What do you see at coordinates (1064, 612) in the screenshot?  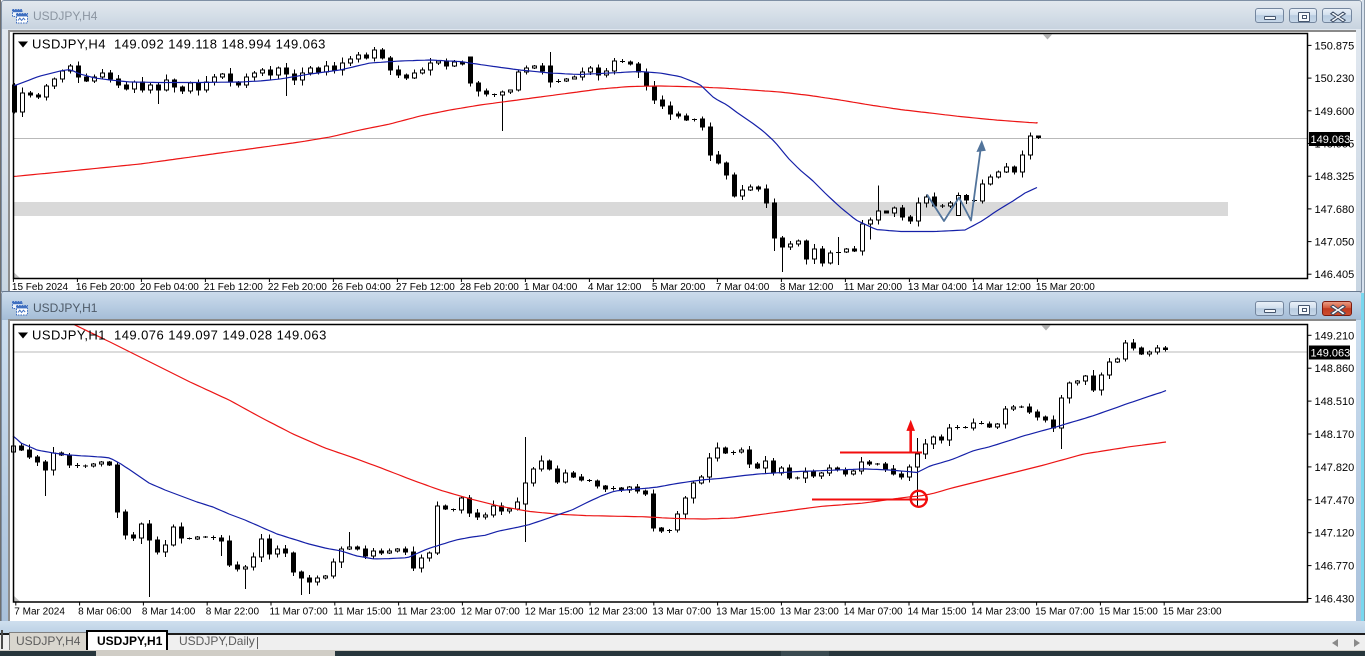 I see `svg-text: 15 Mar 07:00` at bounding box center [1064, 612].